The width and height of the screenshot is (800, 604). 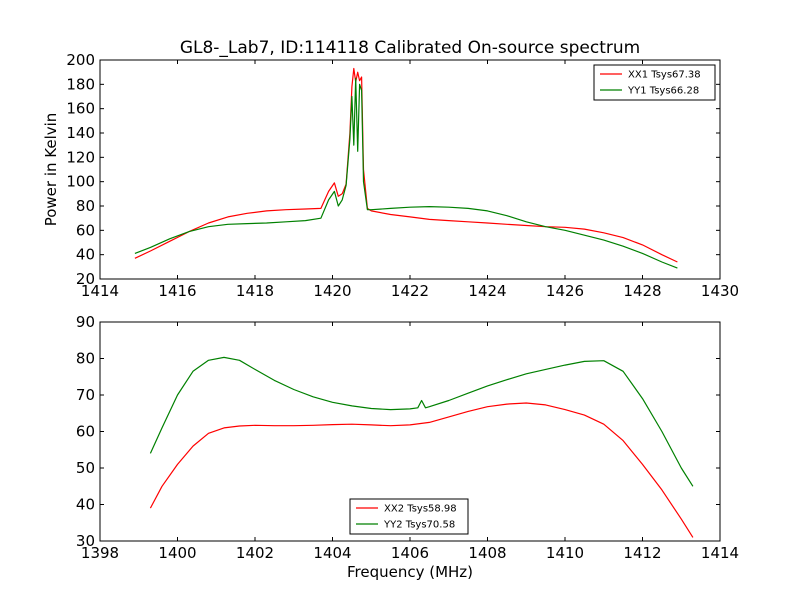 What do you see at coordinates (255, 291) in the screenshot?
I see `x-tick-label: 1418` at bounding box center [255, 291].